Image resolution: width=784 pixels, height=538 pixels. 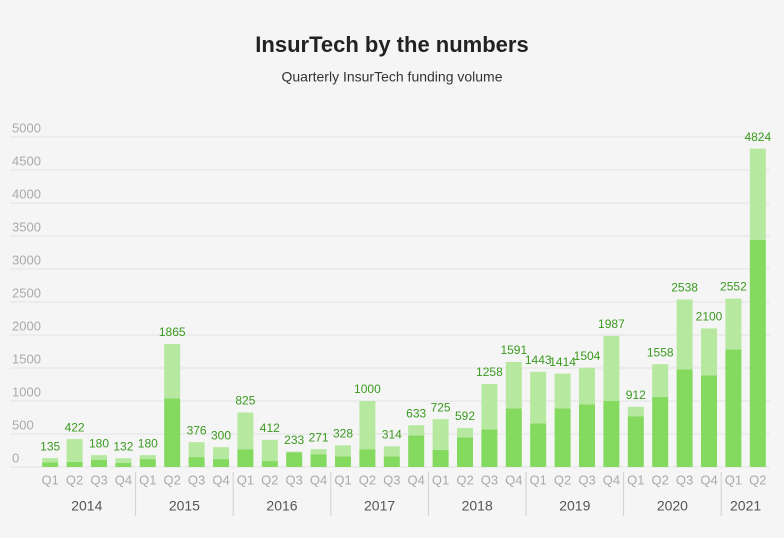 I want to click on total-label: 1987, so click(x=611, y=324).